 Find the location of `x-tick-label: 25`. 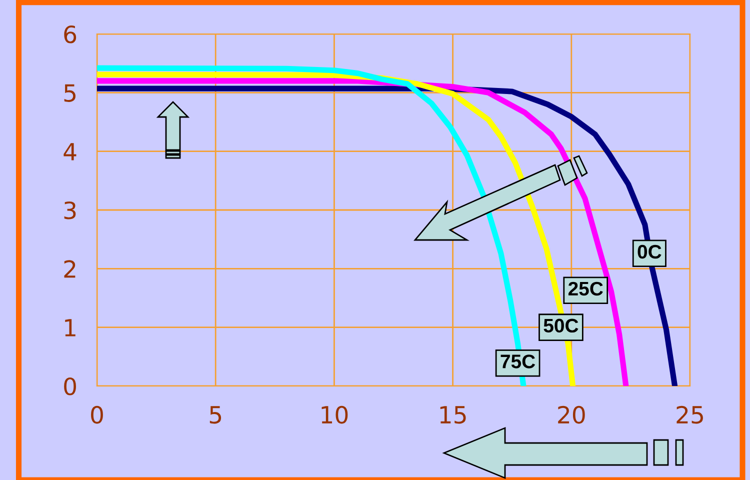

x-tick-label: 25 is located at coordinates (689, 415).